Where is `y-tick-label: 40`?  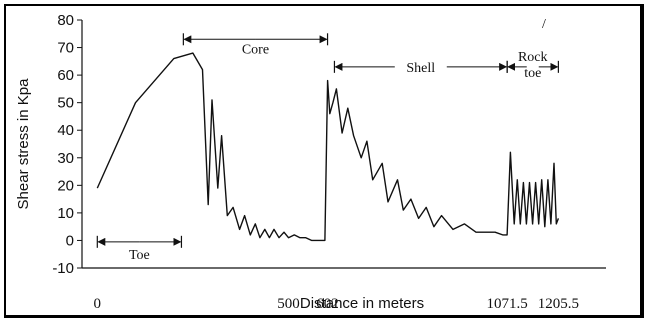
y-tick-label: 40 is located at coordinates (65, 130).